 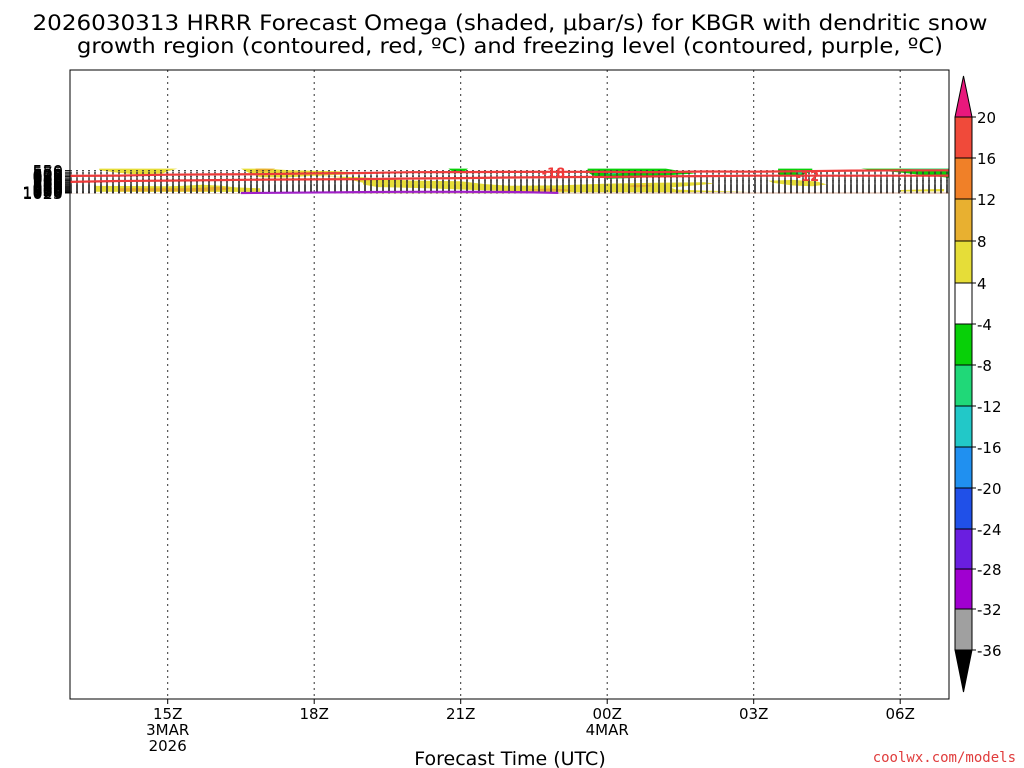 I want to click on colorbar-bottom-arrow, so click(x=963, y=671).